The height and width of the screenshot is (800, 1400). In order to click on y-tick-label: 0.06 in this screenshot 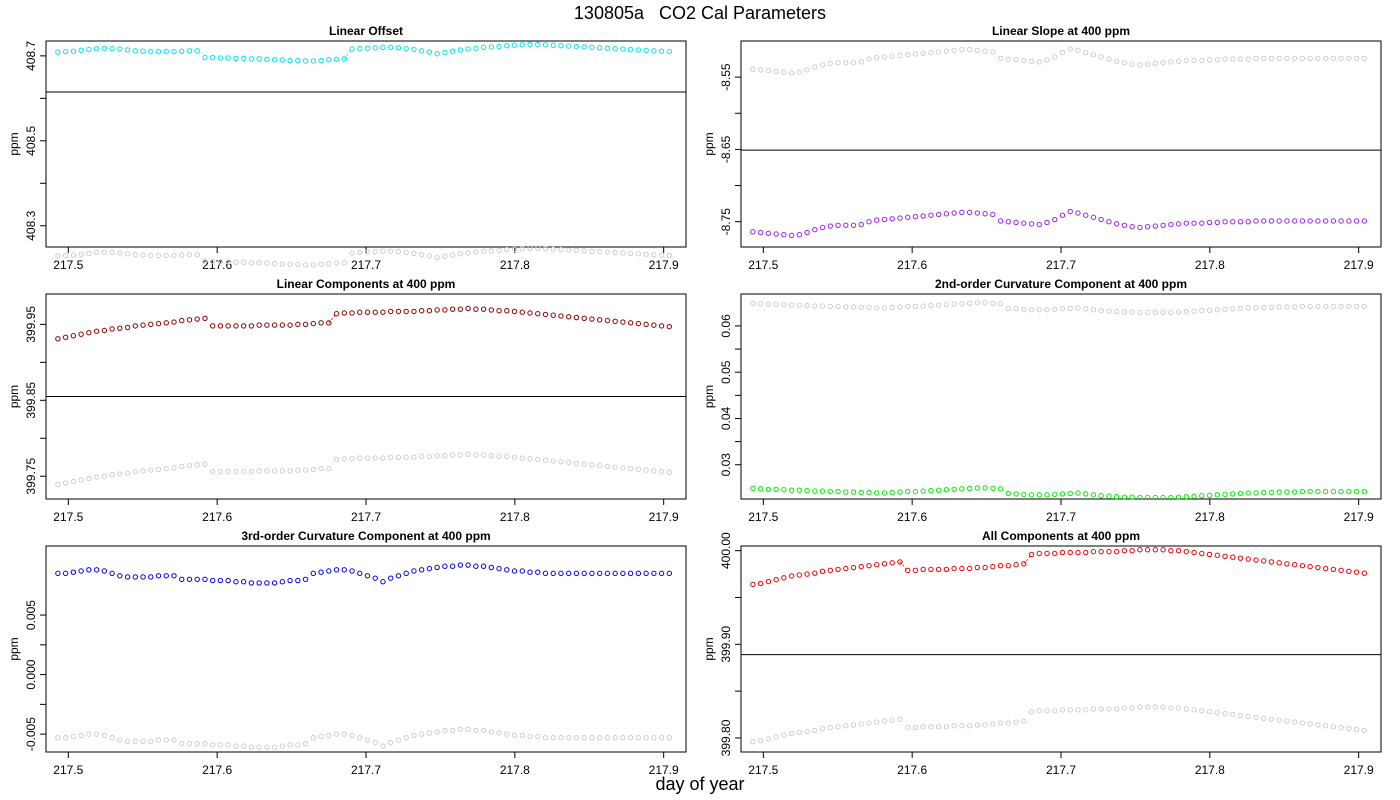, I will do `click(726, 326)`.